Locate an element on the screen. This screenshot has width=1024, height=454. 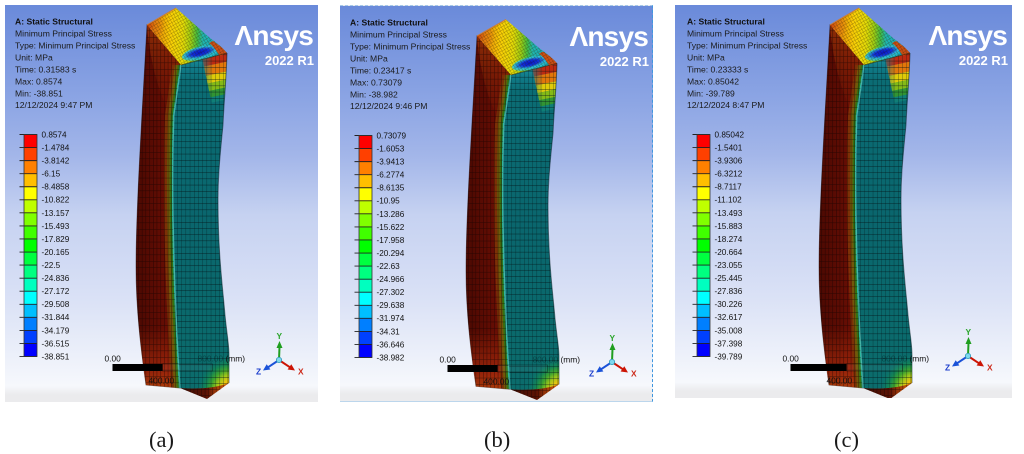
svg-text: -8.4858 is located at coordinates (56, 187).